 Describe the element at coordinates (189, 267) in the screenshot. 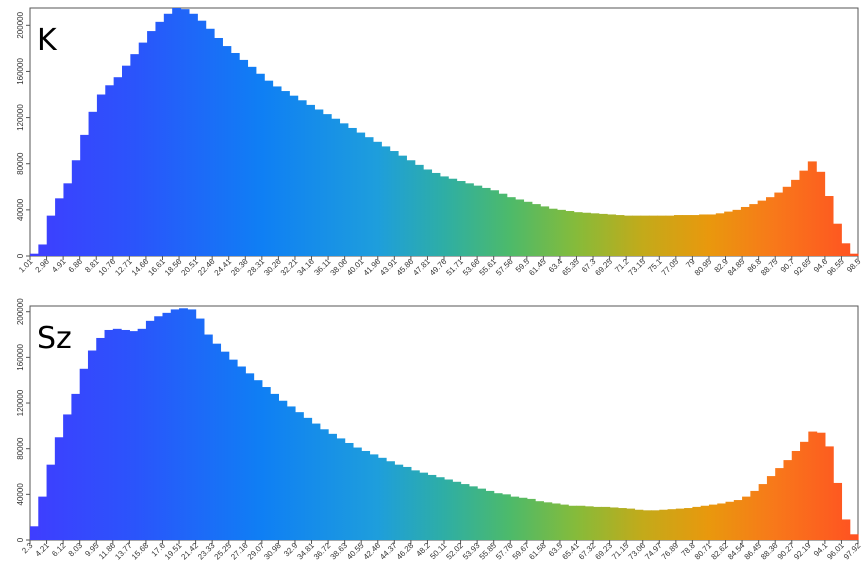

I see `x-tick-label: 20.51` at that location.